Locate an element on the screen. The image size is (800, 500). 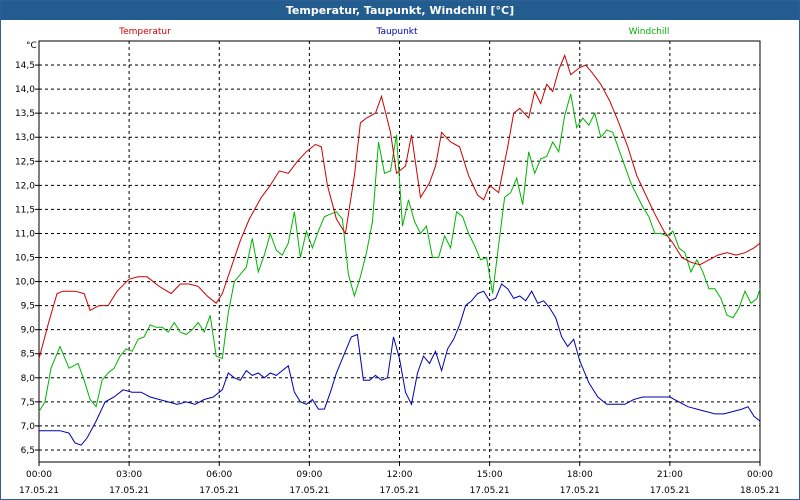
y-tick-label: 8,5 is located at coordinates (28, 355).